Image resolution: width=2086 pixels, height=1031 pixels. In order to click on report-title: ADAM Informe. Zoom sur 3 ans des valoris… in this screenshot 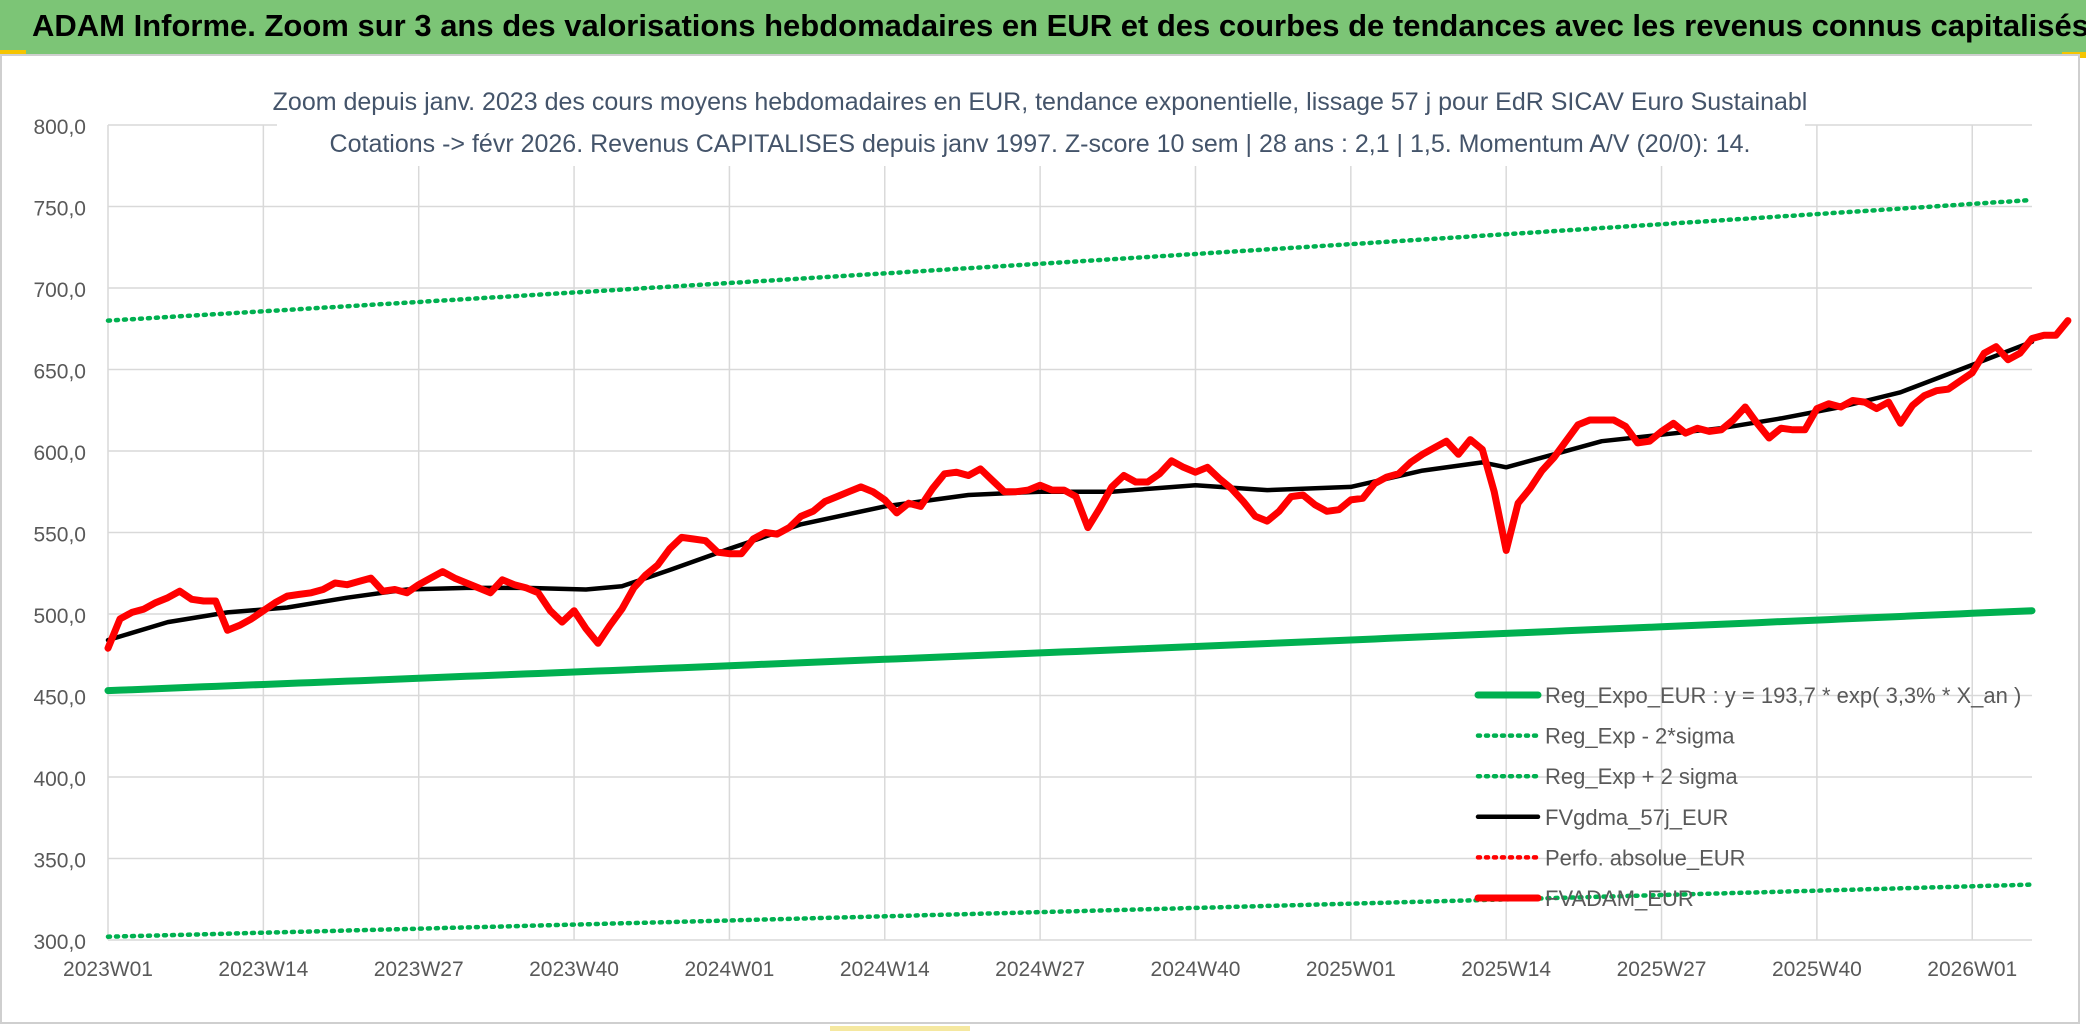, I will do `click(1059, 25)`.